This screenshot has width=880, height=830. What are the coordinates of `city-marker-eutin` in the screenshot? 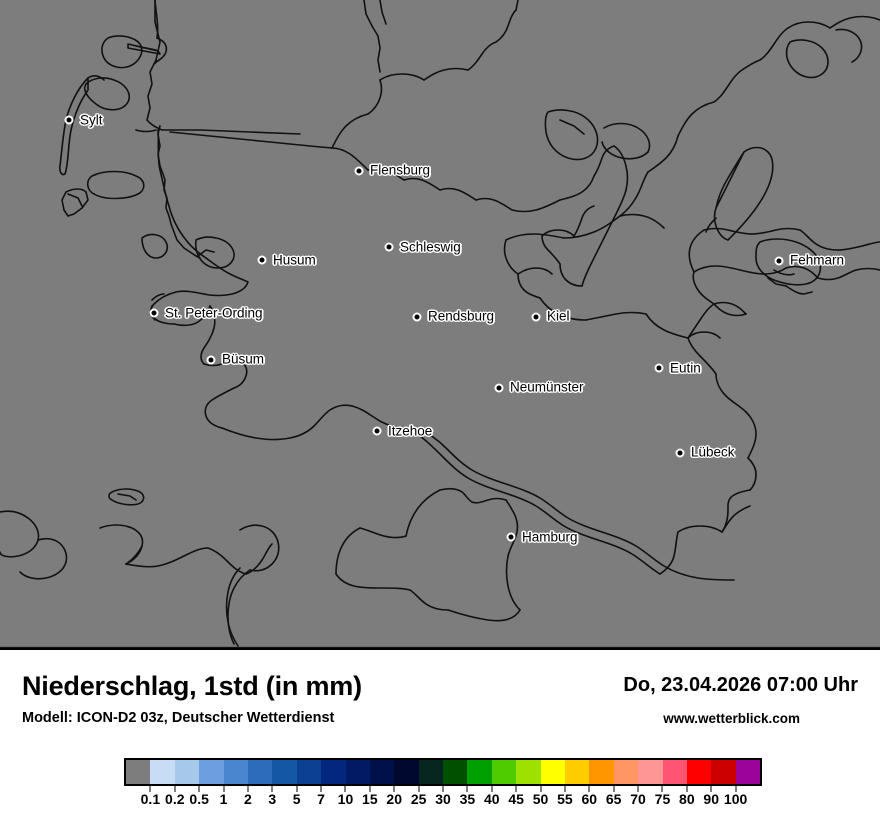 It's located at (659, 368).